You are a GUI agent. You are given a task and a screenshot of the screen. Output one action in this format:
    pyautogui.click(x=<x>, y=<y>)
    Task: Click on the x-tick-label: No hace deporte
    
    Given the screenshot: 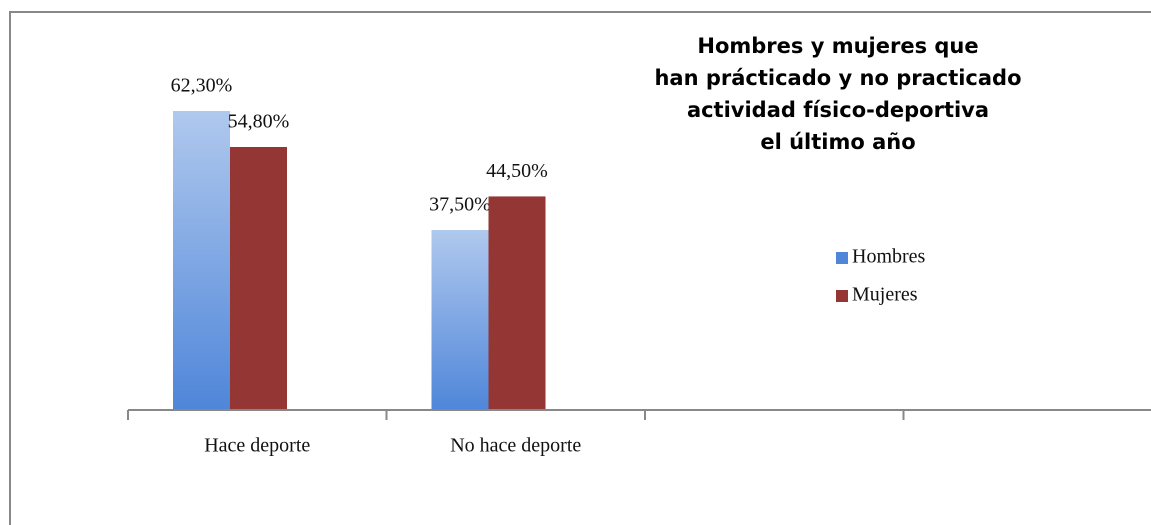 What is the action you would take?
    pyautogui.click(x=515, y=446)
    